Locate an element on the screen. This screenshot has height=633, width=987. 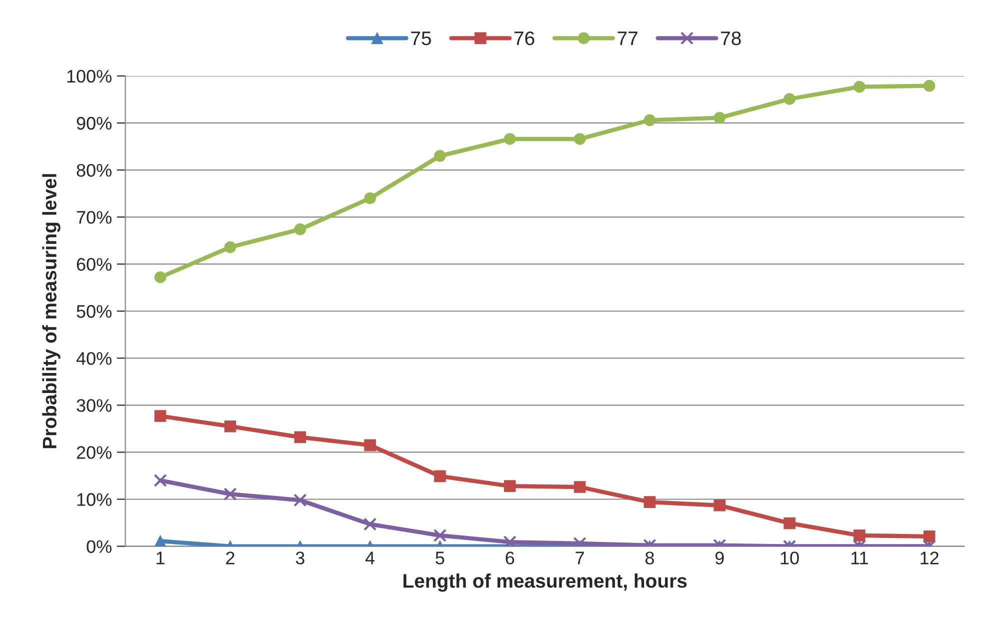
y-tick-label: 20% is located at coordinates (94, 452).